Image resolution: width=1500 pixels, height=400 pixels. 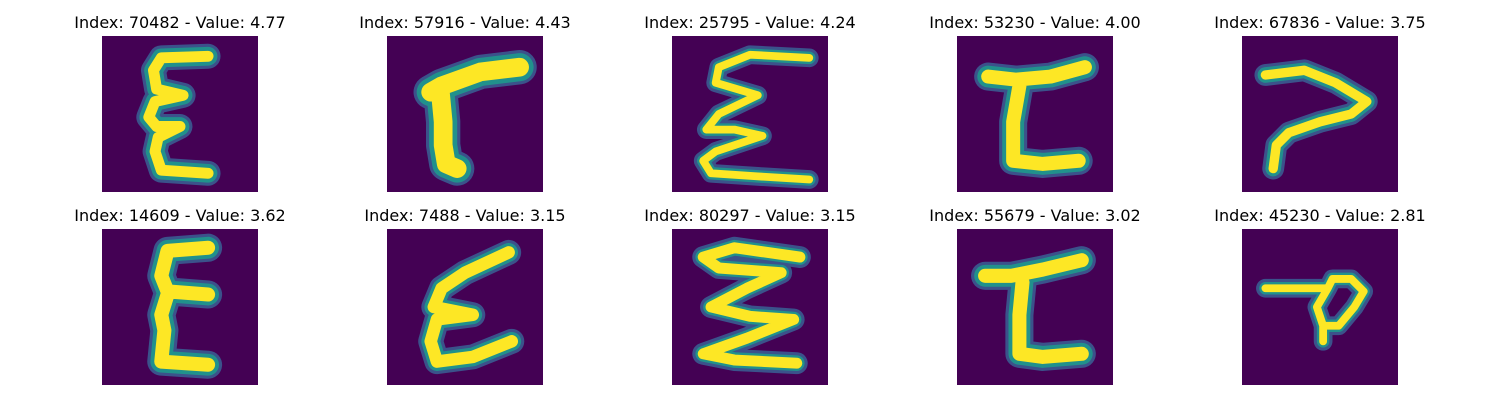 What do you see at coordinates (465, 215) in the screenshot?
I see `panel-title: Index: 7488 - Value: 3.15` at bounding box center [465, 215].